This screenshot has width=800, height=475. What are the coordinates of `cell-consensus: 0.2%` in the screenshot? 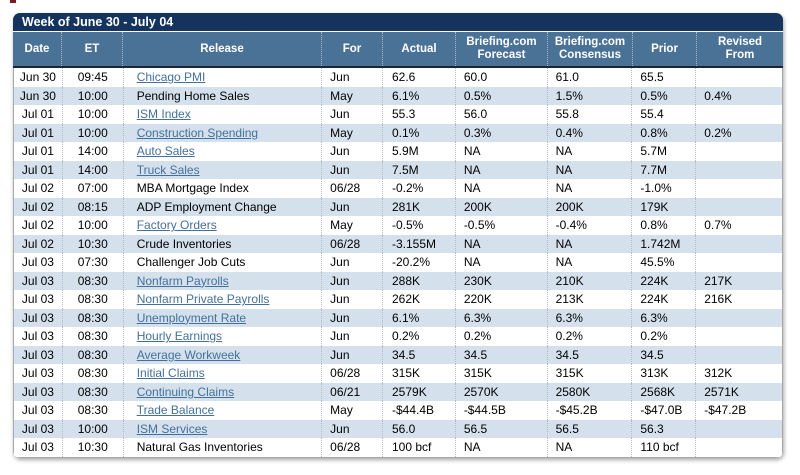 It's located at (590, 336).